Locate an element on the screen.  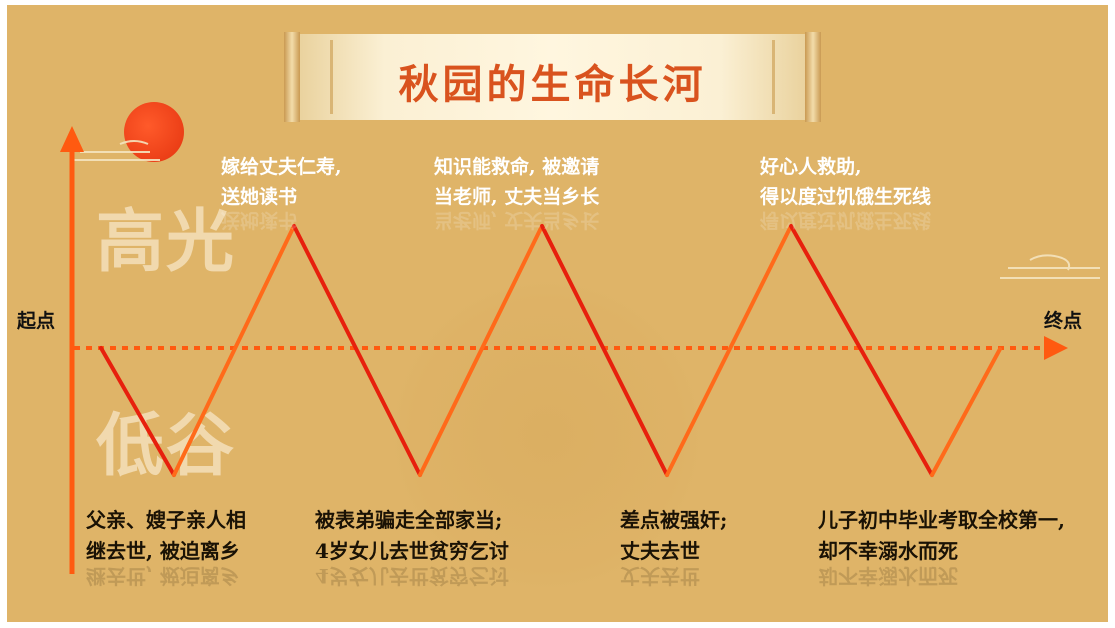
highlight-line: 送她读书 is located at coordinates (259, 197).